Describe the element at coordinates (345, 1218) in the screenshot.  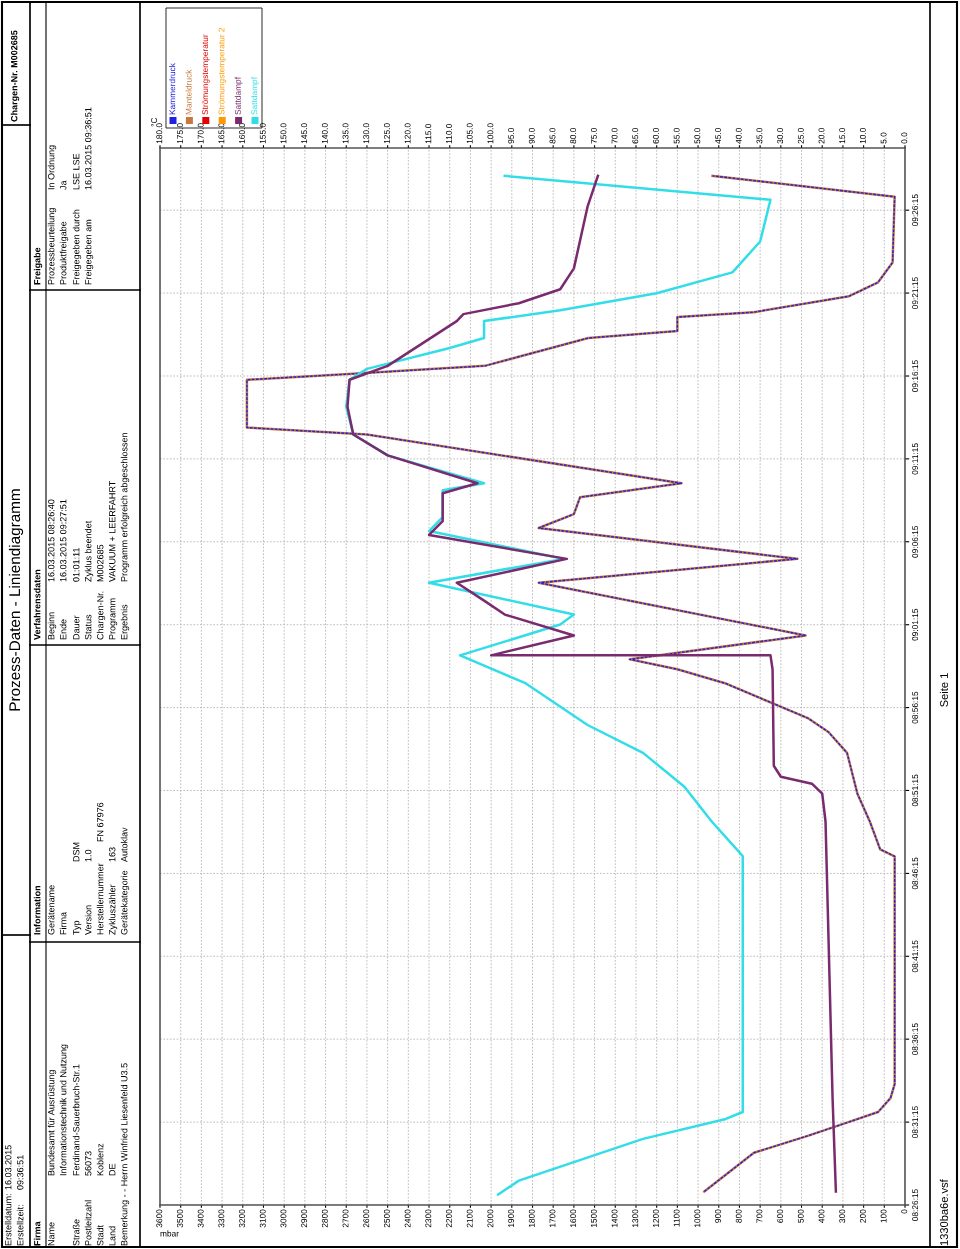
I see `x-tick-label: 2700` at that location.